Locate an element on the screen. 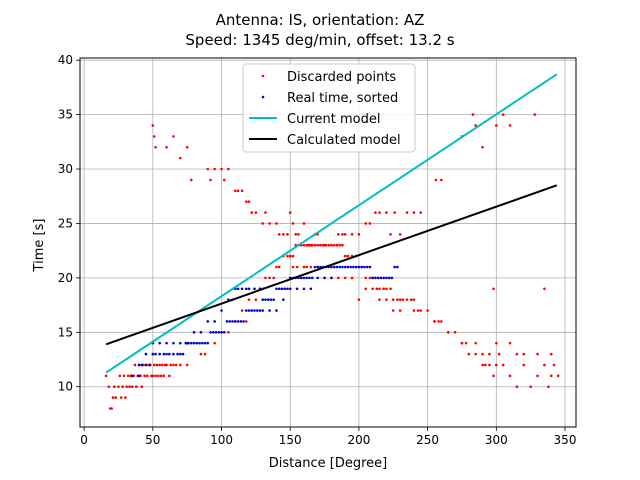 The height and width of the screenshot is (480, 640). x-tick-label: 100 is located at coordinates (221, 440).